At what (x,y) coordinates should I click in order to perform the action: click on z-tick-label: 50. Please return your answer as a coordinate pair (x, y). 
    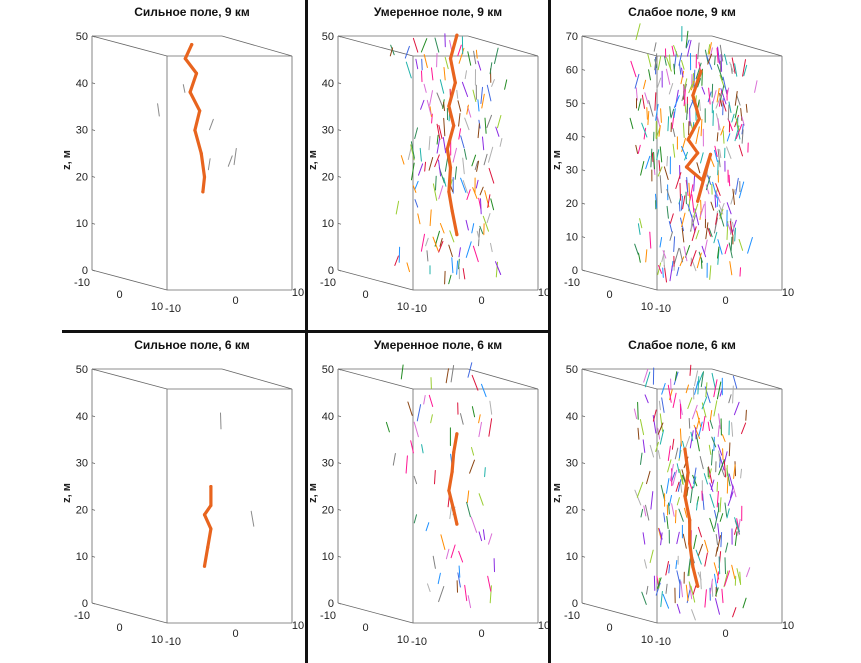
    Looking at the image, I should click on (572, 370).